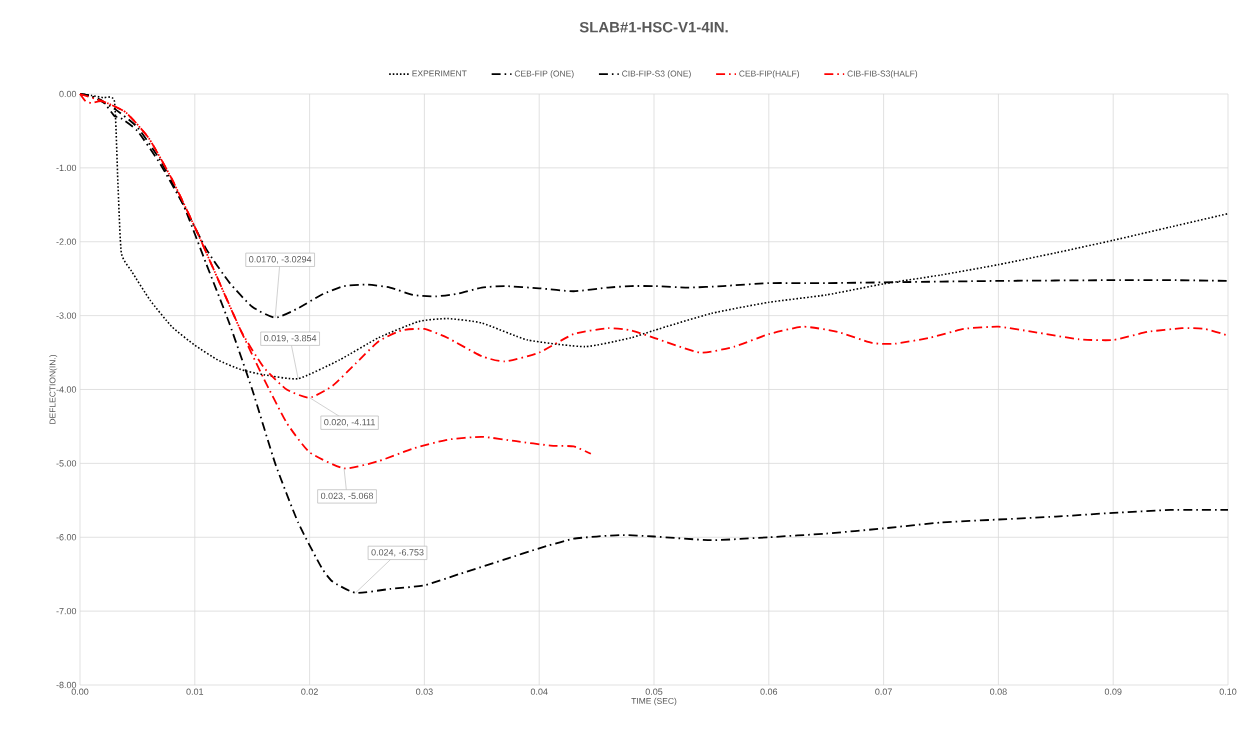 This screenshot has height=738, width=1253. I want to click on legend-label: CEB-FIP (ONE), so click(544, 74).